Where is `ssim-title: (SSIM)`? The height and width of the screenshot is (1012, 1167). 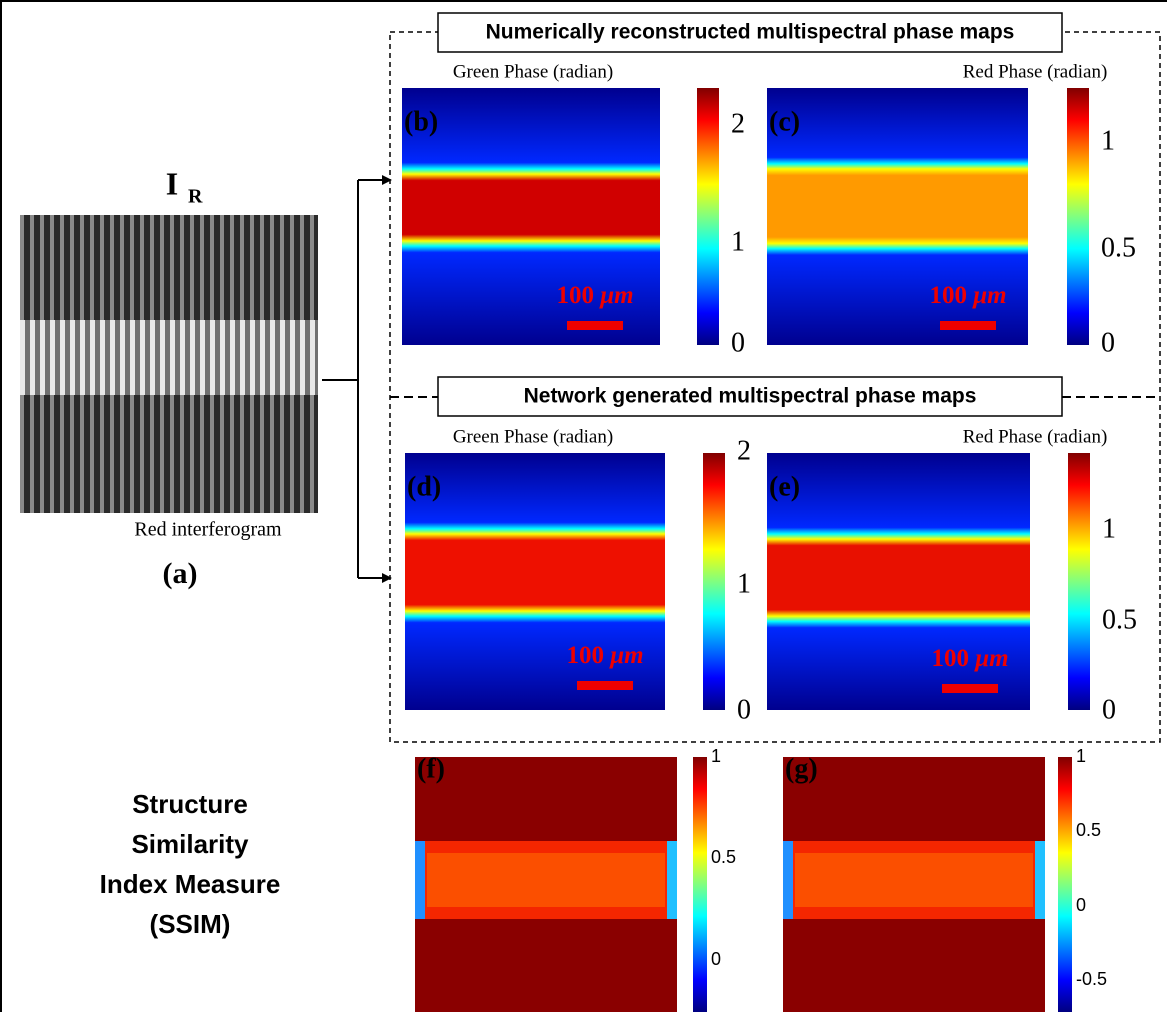 ssim-title: (SSIM) is located at coordinates (190, 924).